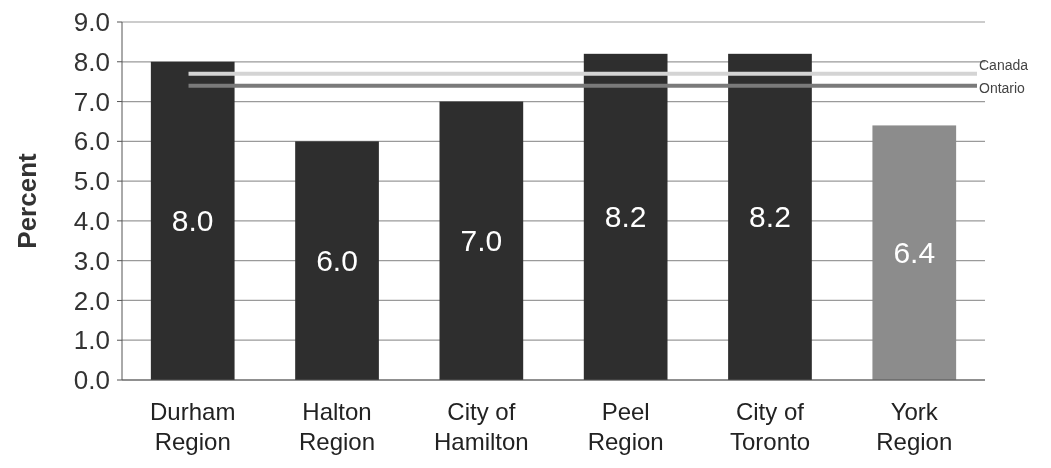 Image resolution: width=1051 pixels, height=468 pixels. What do you see at coordinates (1002, 87) in the screenshot?
I see `ref-line-label: Ontario` at bounding box center [1002, 87].